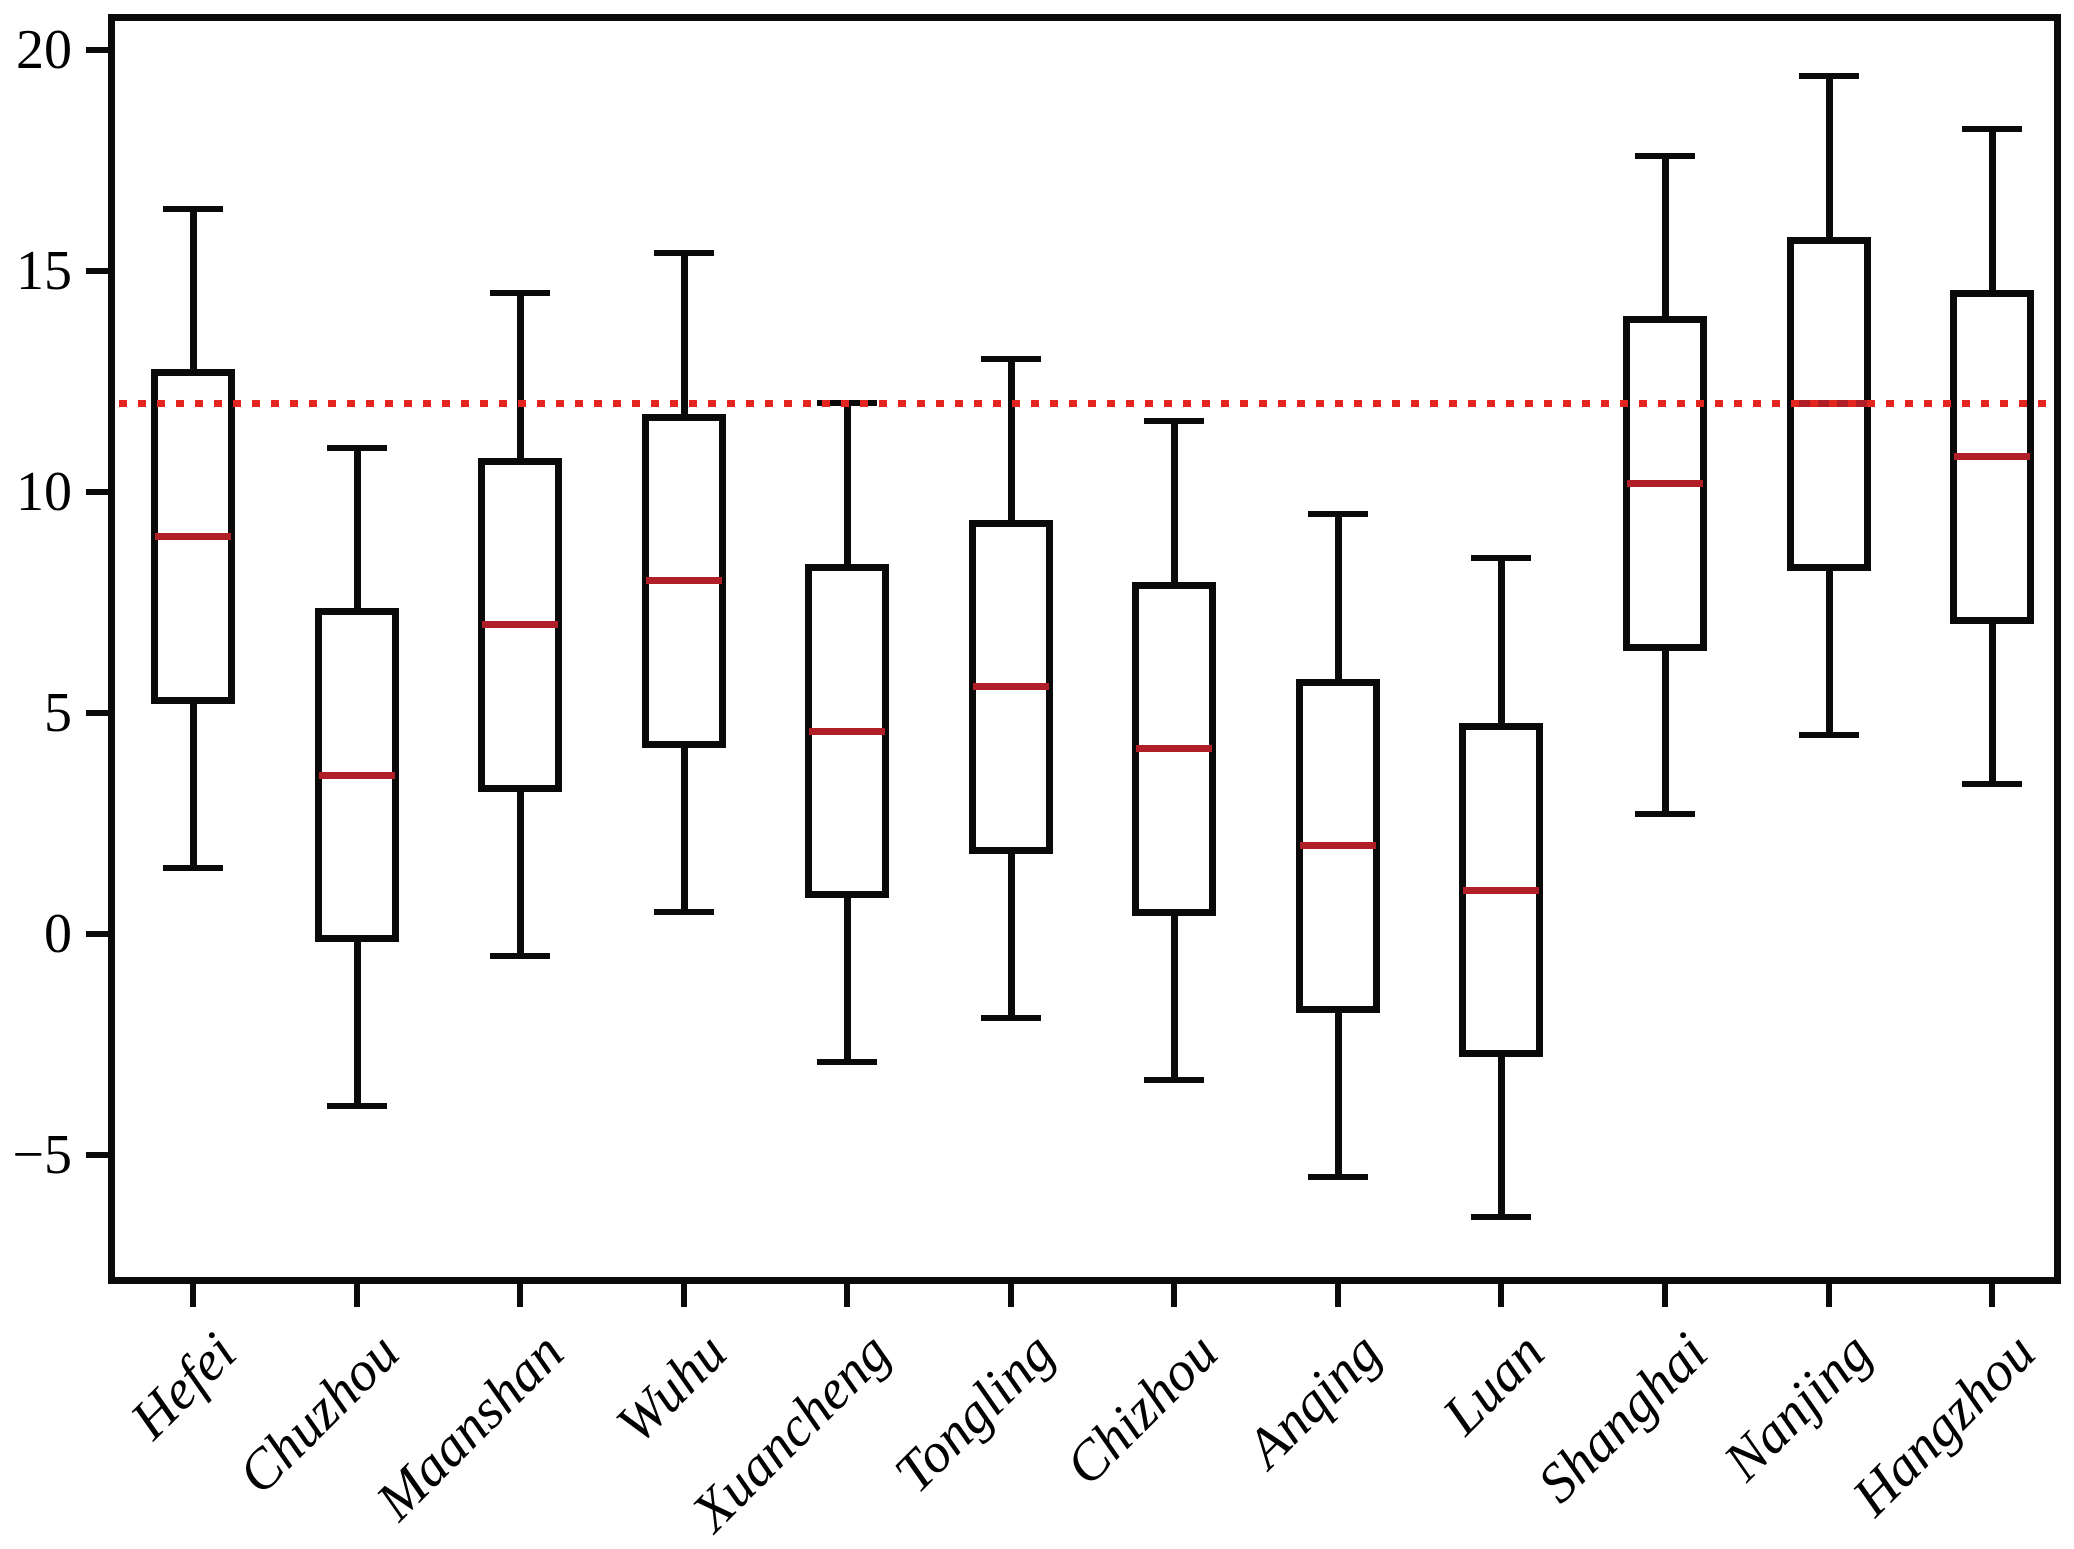 The image size is (2074, 1549). I want to click on reference-line, so click(1086, 404).